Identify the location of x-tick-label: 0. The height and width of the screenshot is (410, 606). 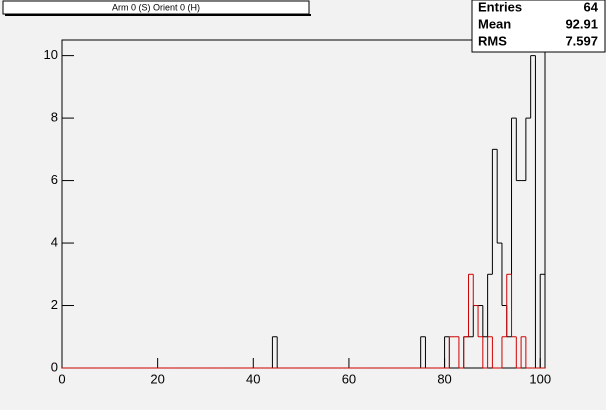
(61, 378).